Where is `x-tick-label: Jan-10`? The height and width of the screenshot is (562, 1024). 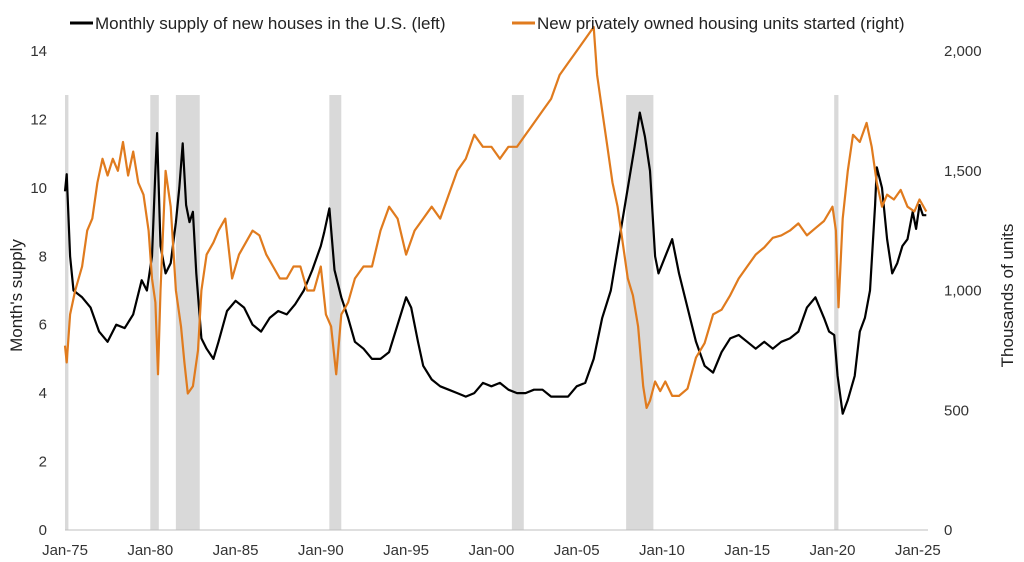
x-tick-label: Jan-10 is located at coordinates (662, 550).